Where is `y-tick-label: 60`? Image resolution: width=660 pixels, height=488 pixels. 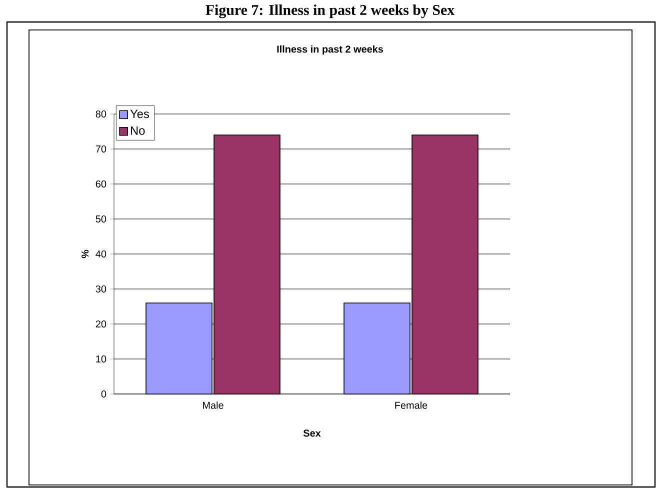
y-tick-label: 60 is located at coordinates (101, 184).